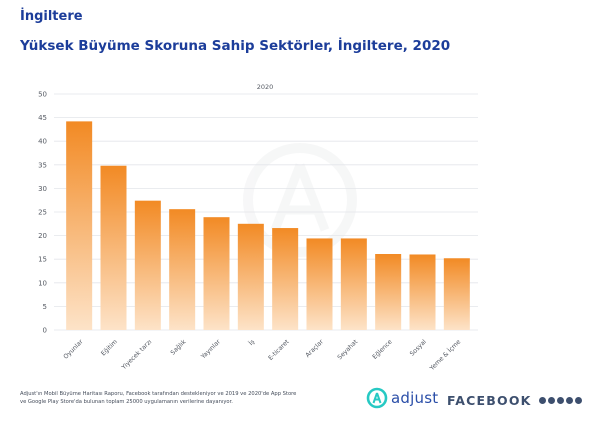 The height and width of the screenshot is (425, 600). I want to click on y-tick-label: 25, so click(42, 213).